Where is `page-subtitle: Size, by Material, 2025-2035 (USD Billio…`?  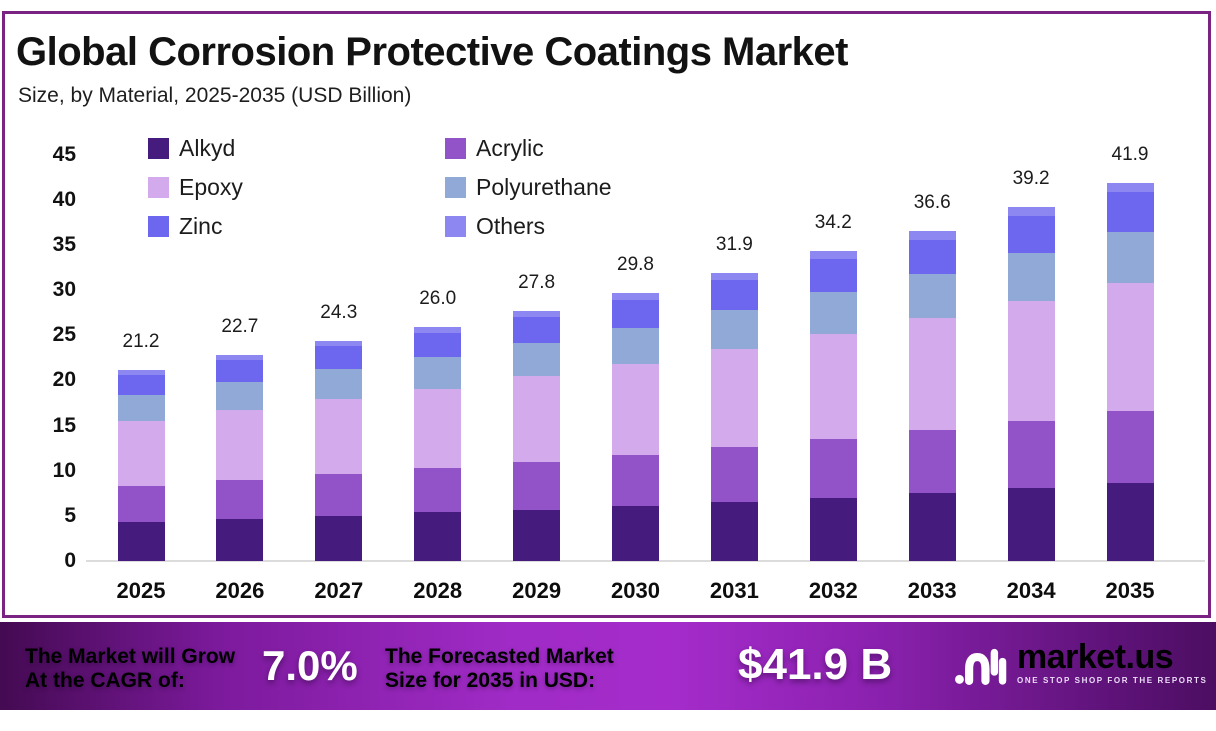 page-subtitle: Size, by Material, 2025-2035 (USD Billio… is located at coordinates (215, 95).